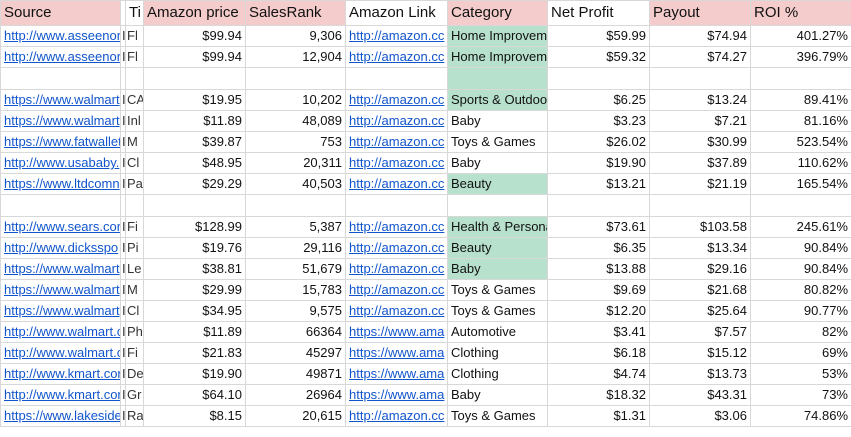  What do you see at coordinates (700, 311) in the screenshot?
I see `payout-cell: $25.64` at bounding box center [700, 311].